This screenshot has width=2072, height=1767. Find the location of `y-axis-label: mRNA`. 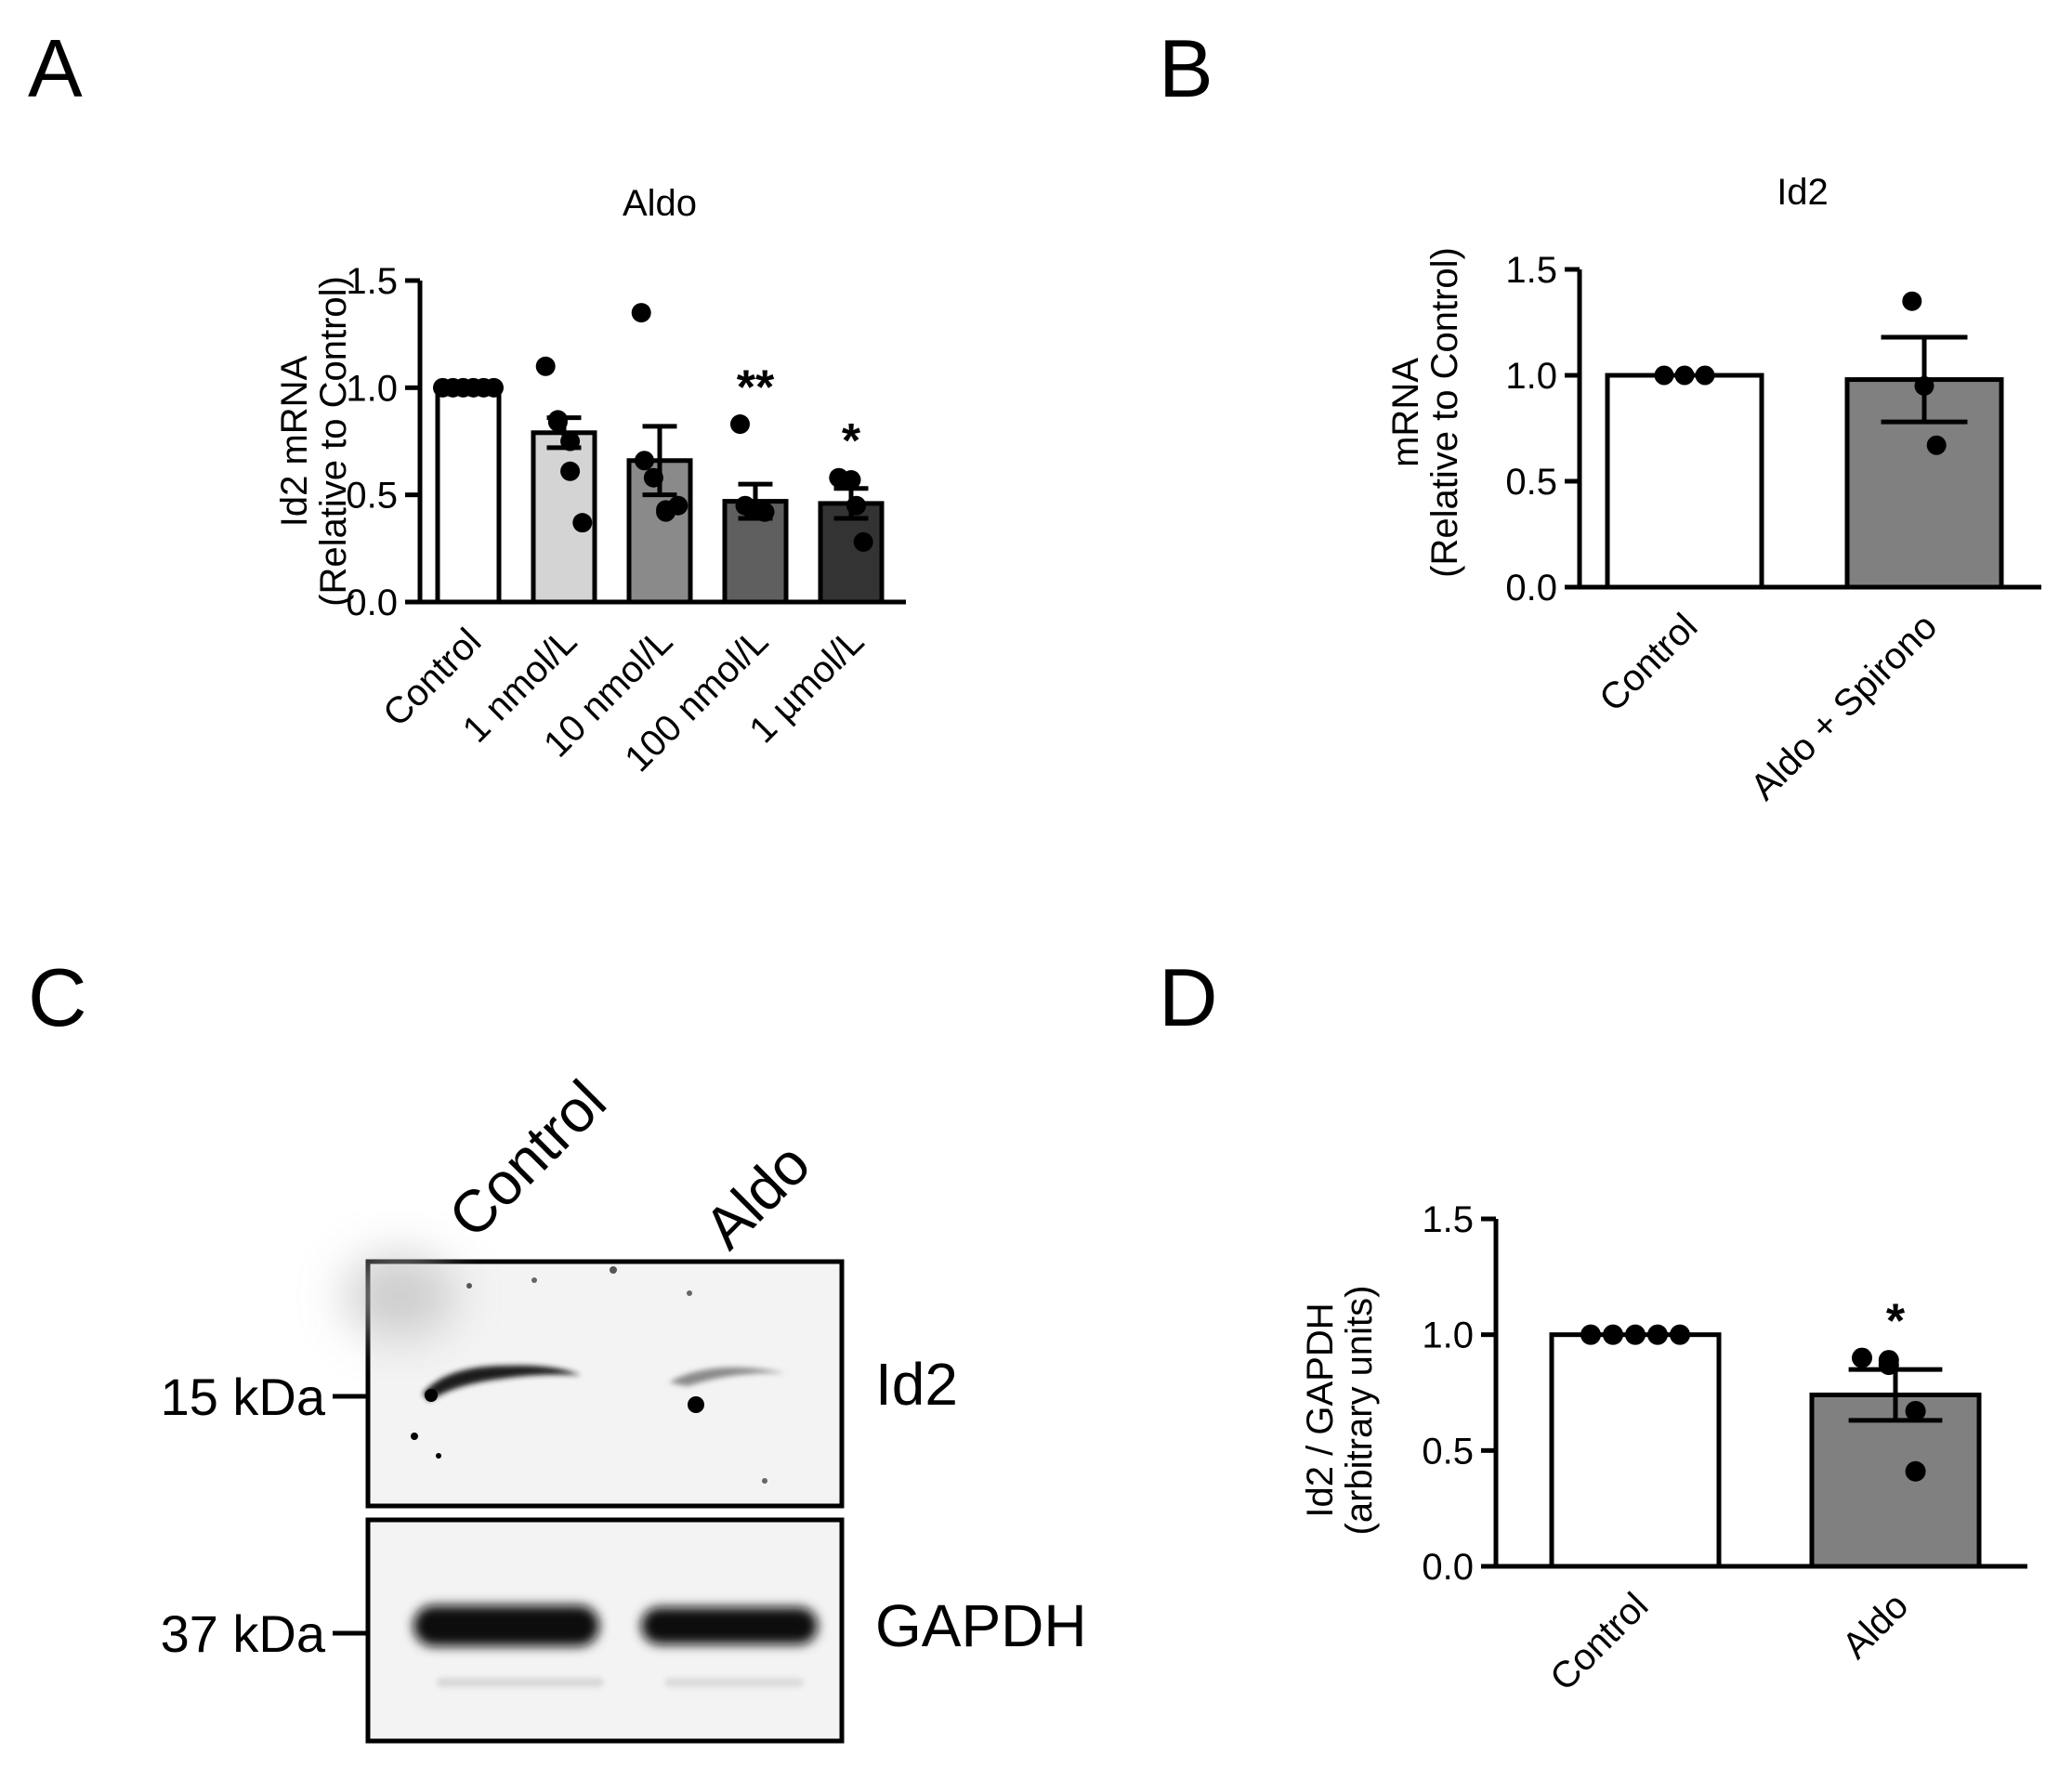

y-axis-label: mRNA is located at coordinates (1405, 412).